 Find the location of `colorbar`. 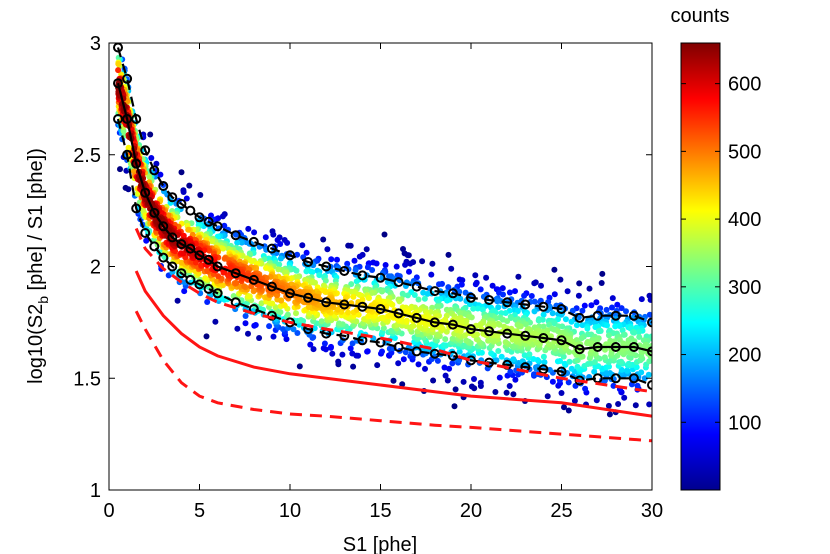

colorbar is located at coordinates (700, 266).